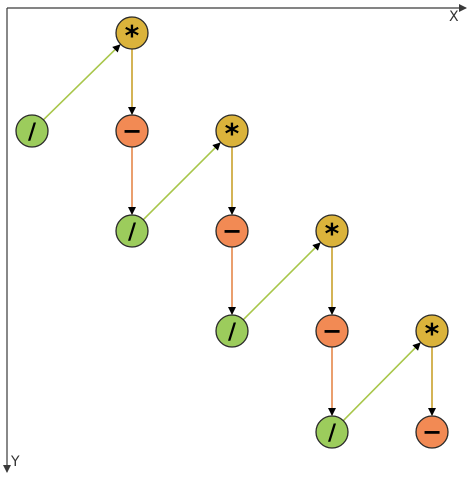 The height and width of the screenshot is (479, 474). Describe the element at coordinates (454, 17) in the screenshot. I see `x-axis-label: X` at that location.